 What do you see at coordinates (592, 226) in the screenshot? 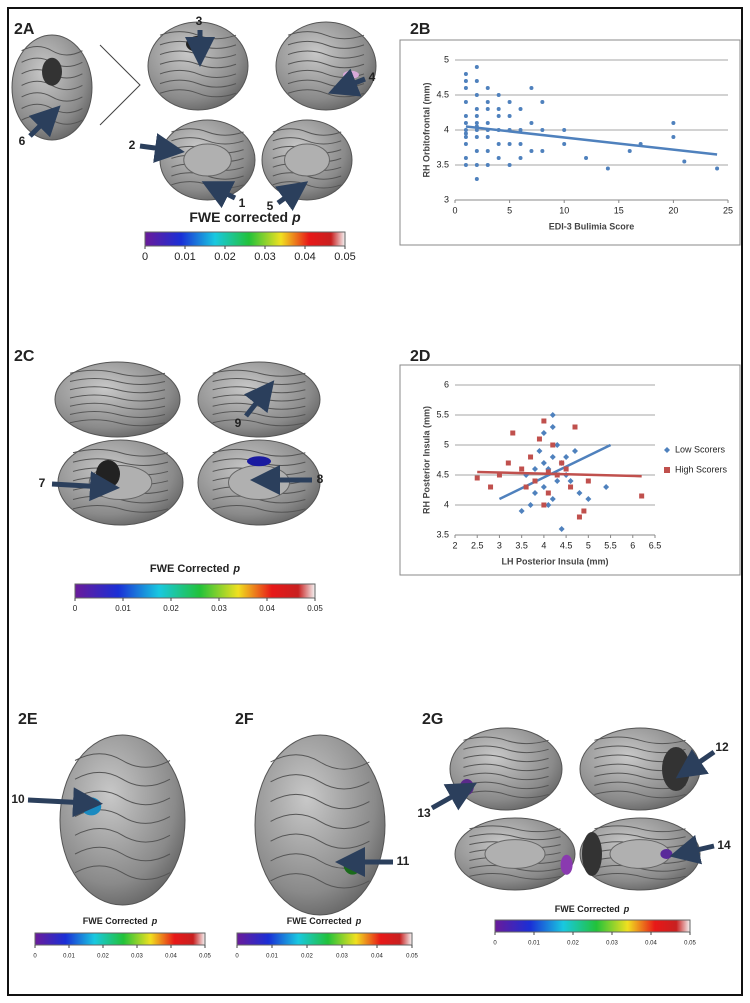
I see `x-axis-label: EDI-3 Bulimia Score` at bounding box center [592, 226].